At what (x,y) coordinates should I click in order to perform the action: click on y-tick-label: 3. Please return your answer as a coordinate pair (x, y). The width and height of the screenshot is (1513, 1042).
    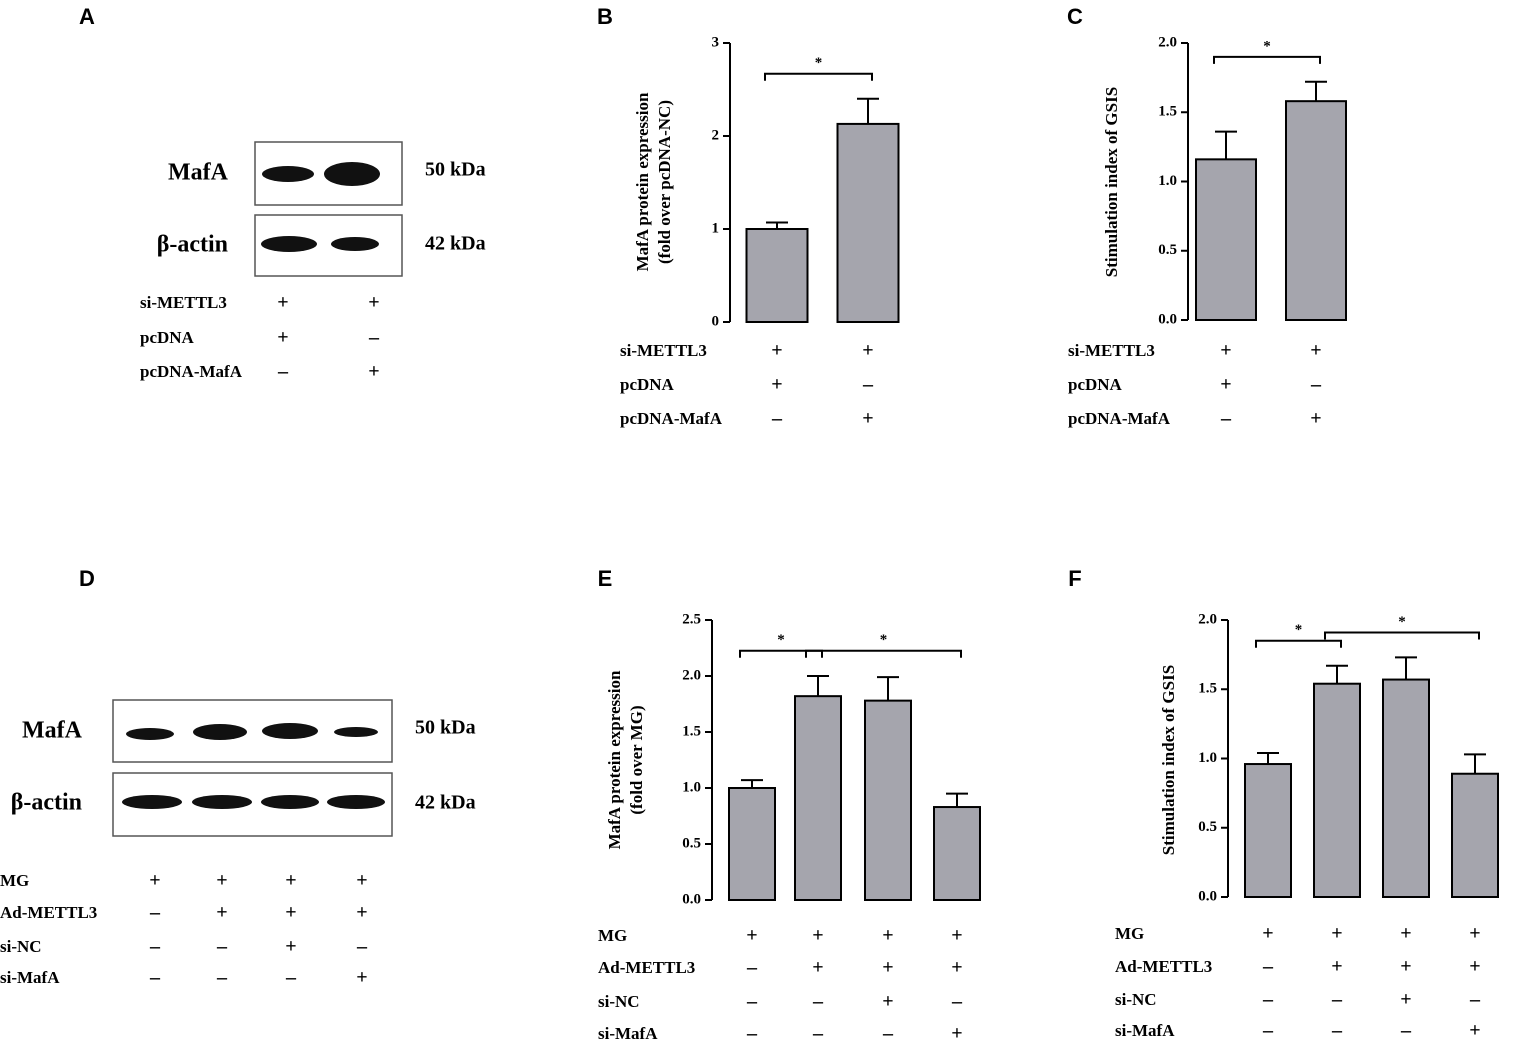
    Looking at the image, I should click on (716, 42).